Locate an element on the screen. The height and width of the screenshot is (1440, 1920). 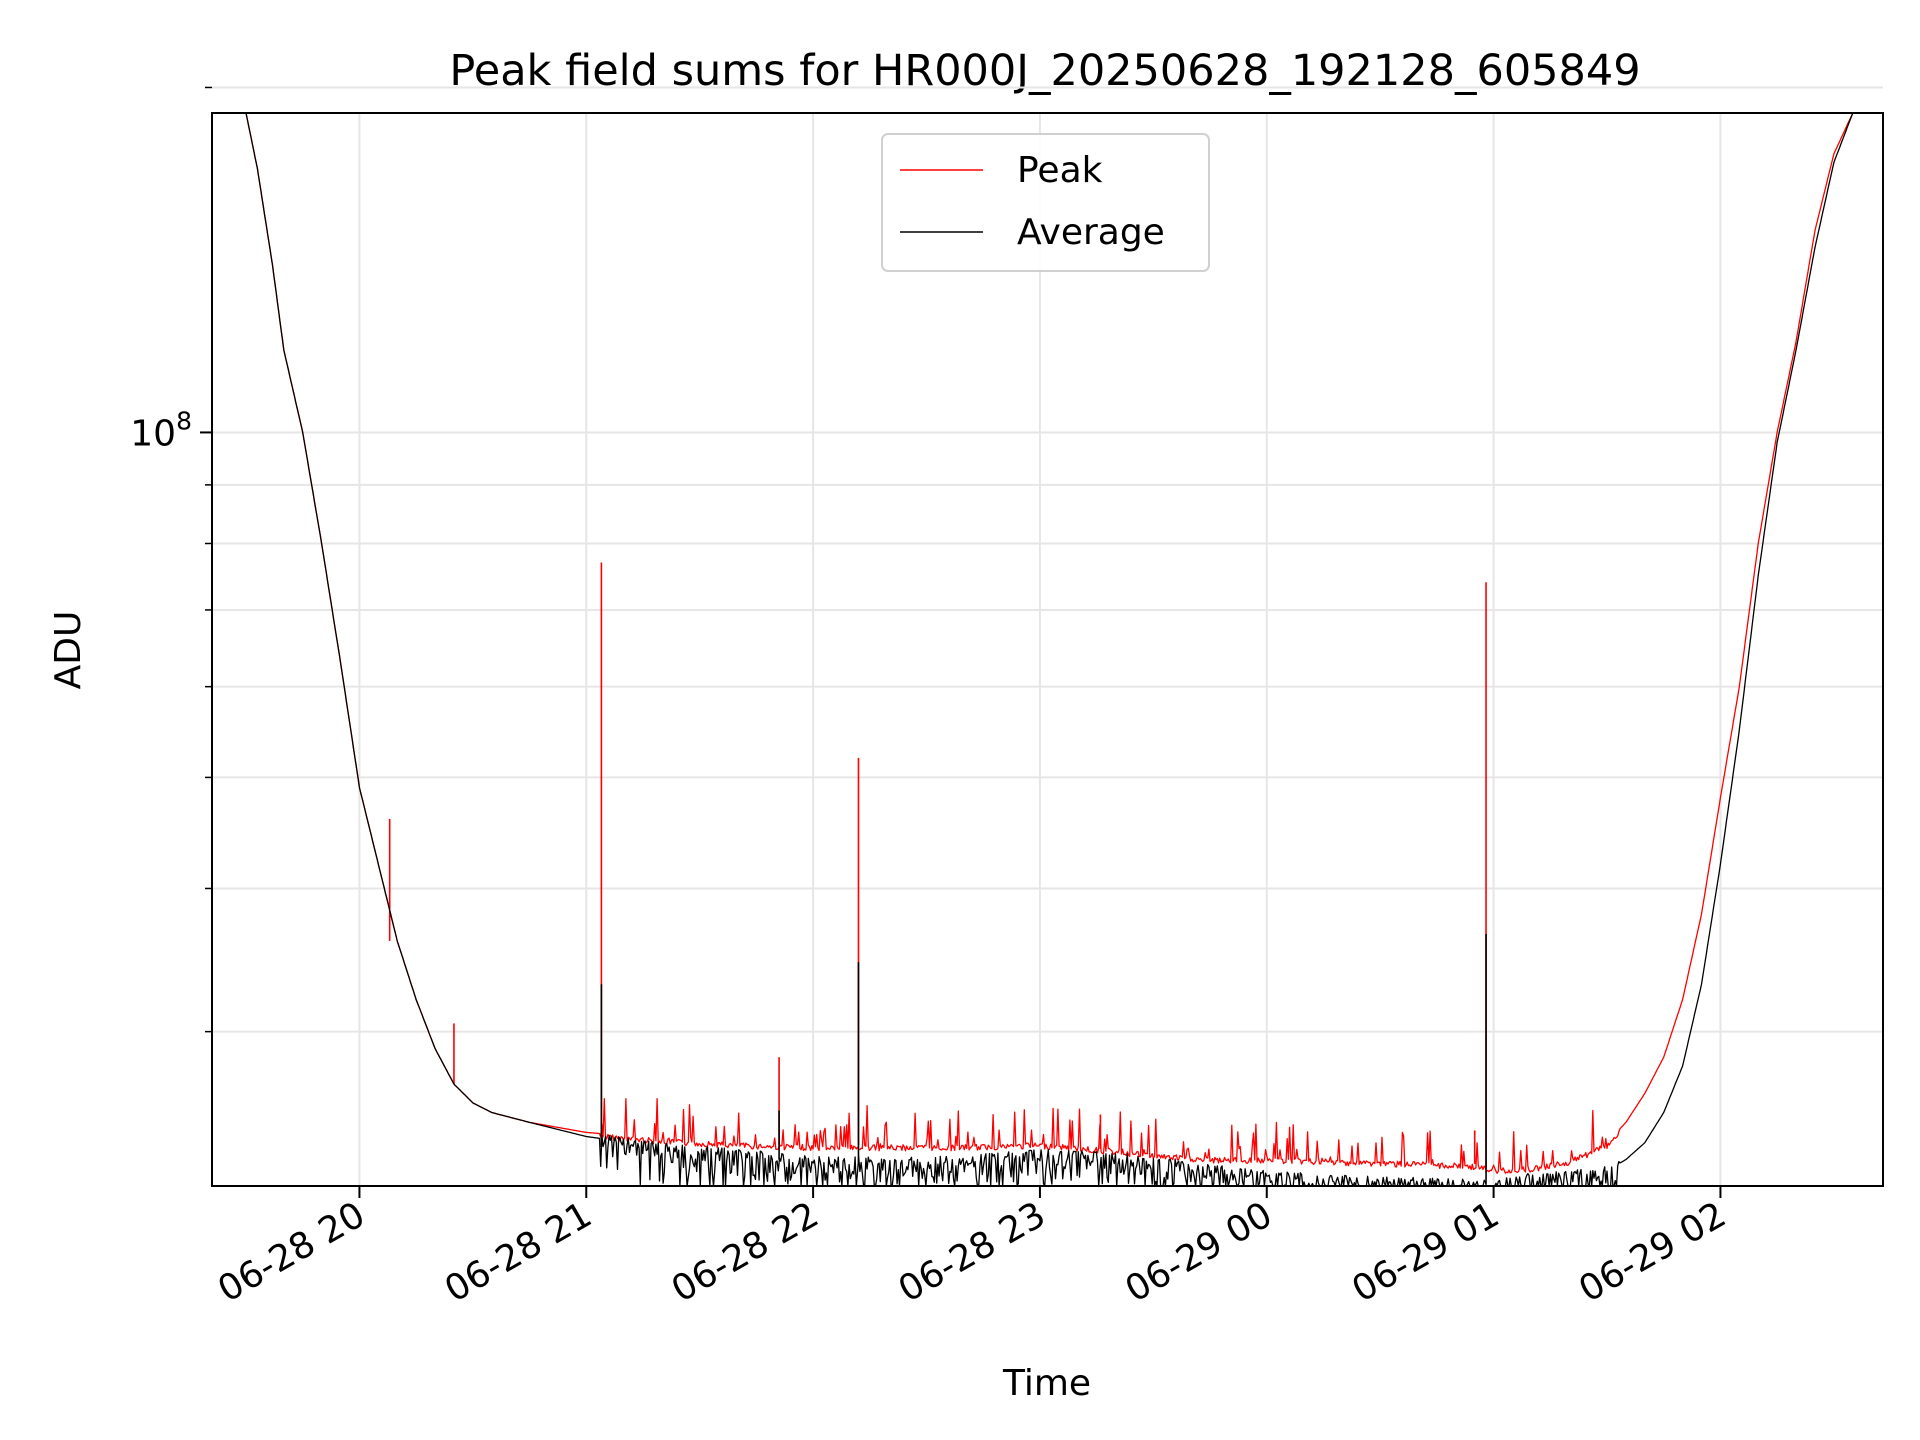
legend: Peak Average is located at coordinates (1045, 202).